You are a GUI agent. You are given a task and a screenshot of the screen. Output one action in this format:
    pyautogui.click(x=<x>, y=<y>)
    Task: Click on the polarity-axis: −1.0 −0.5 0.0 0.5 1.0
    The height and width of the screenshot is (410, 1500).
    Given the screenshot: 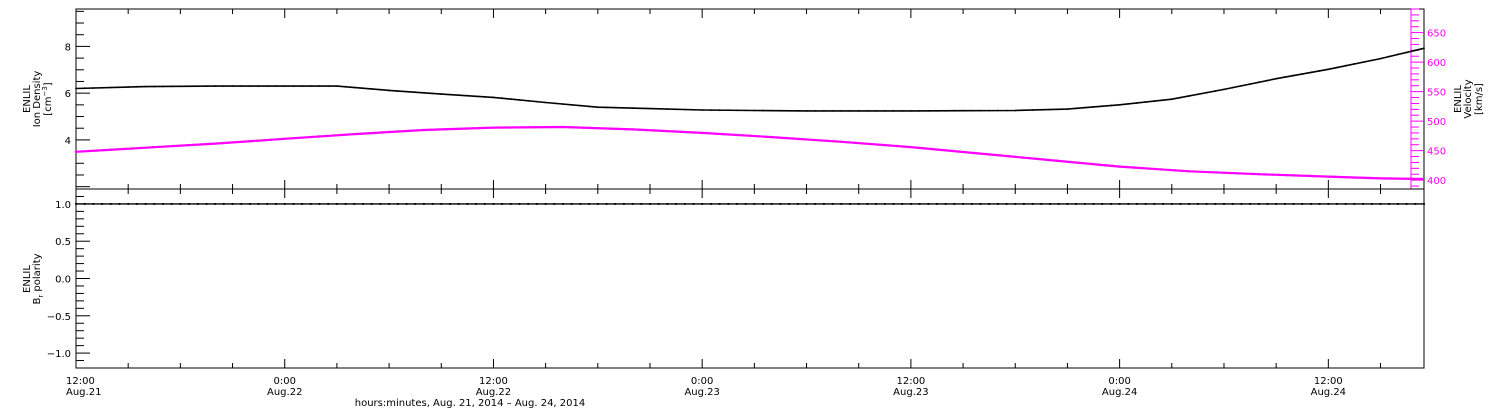 What is the action you would take?
    pyautogui.click(x=68, y=278)
    